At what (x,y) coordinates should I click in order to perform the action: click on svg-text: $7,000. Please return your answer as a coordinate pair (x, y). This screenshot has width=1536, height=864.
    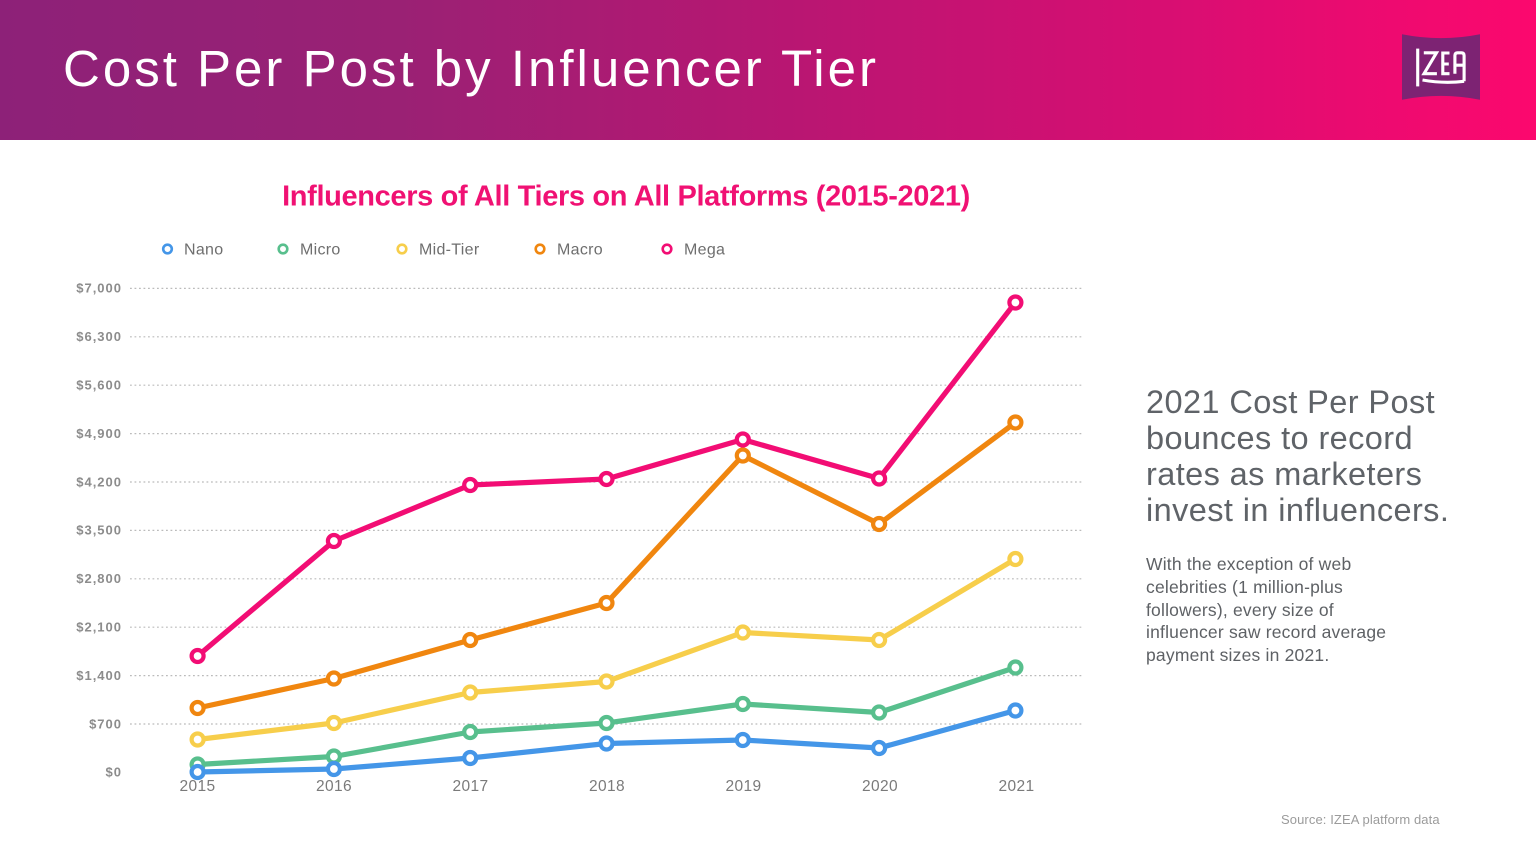
    Looking at the image, I should click on (99, 288).